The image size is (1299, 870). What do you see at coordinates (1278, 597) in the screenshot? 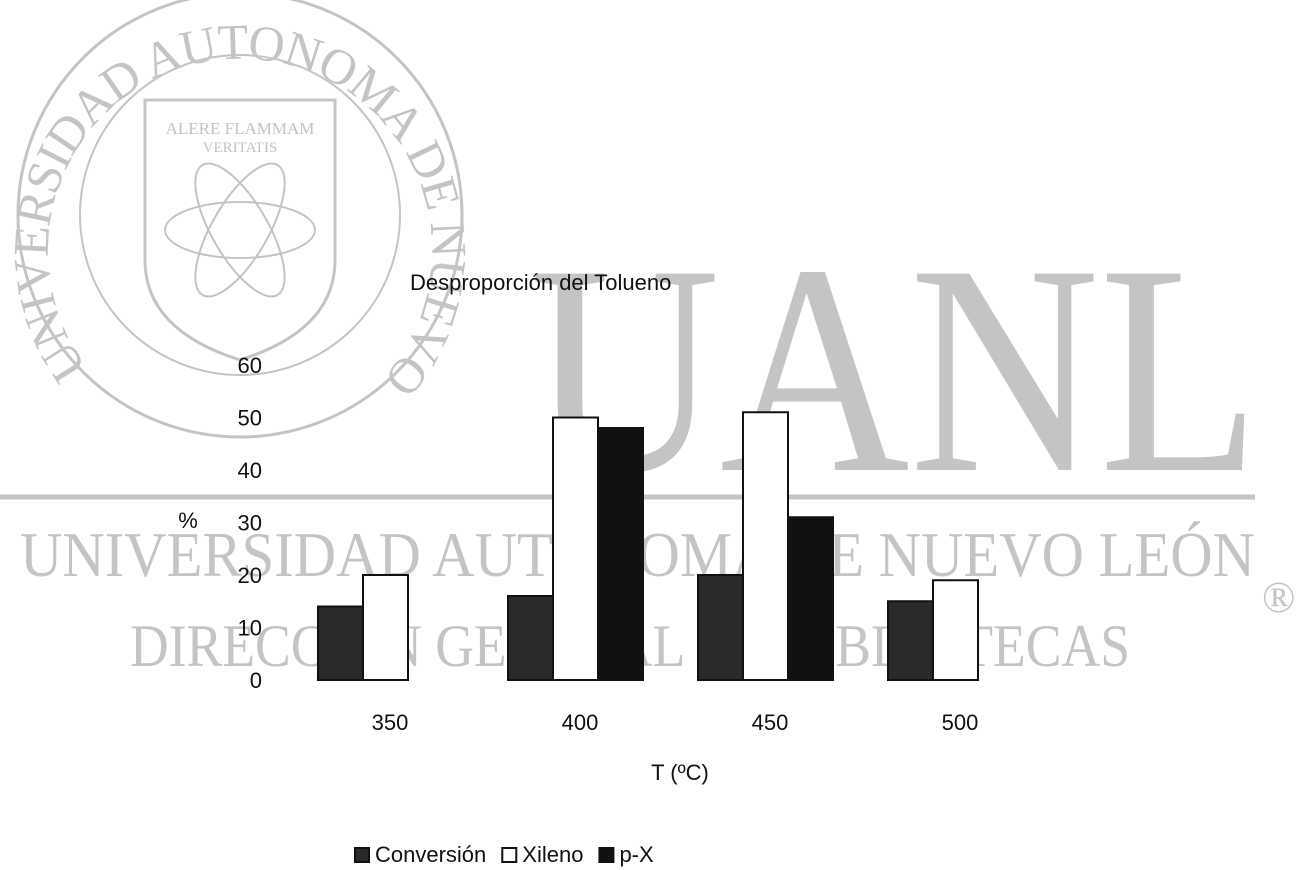
I see `registered-mark: ®` at bounding box center [1278, 597].